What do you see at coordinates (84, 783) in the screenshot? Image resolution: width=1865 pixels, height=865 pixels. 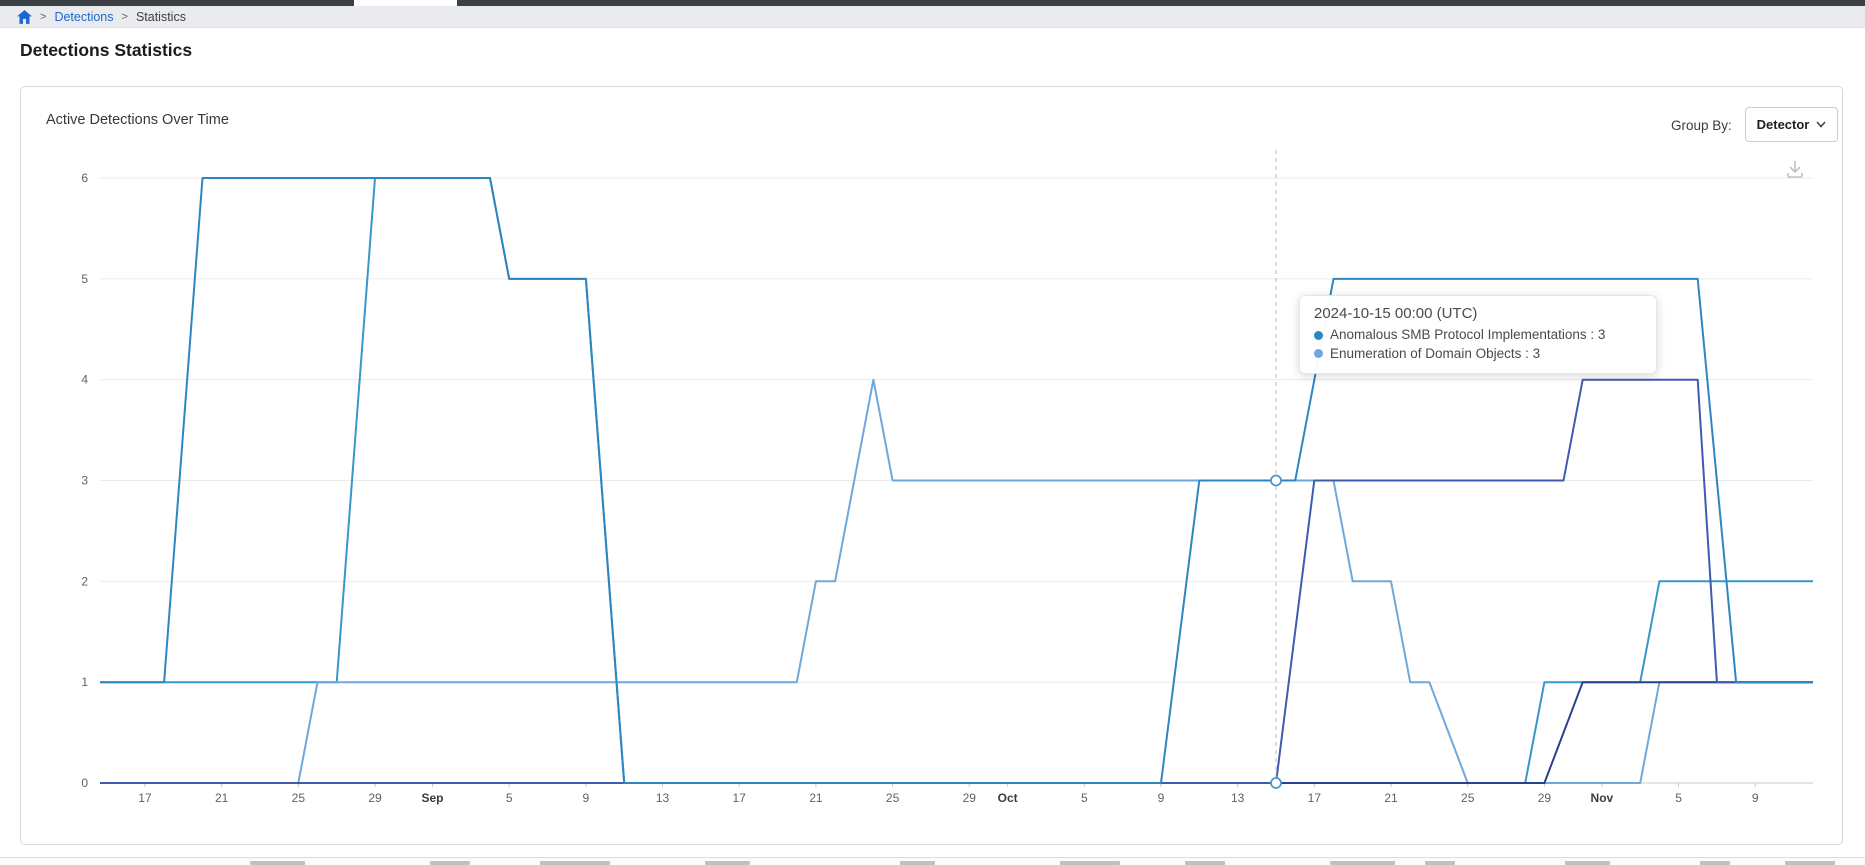 I see `y-axis-label: 0` at bounding box center [84, 783].